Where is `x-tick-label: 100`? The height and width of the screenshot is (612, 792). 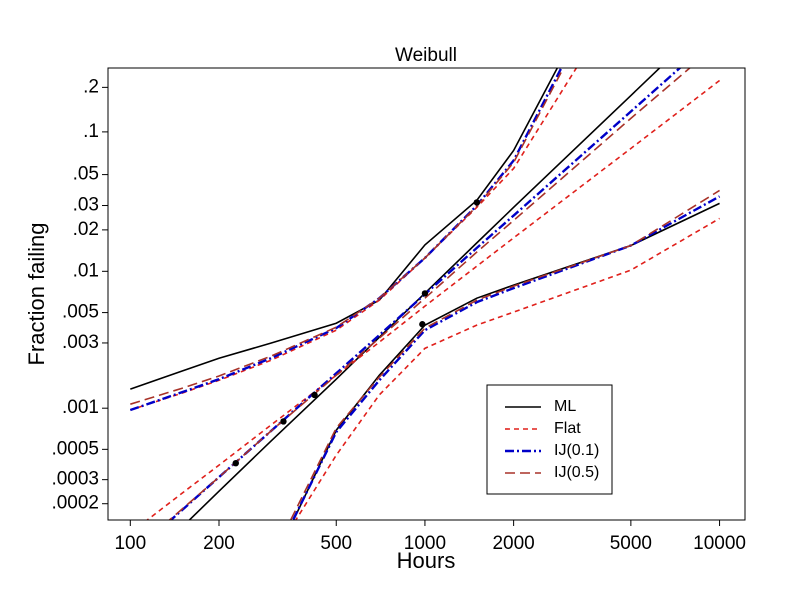 x-tick-label: 100 is located at coordinates (130, 543).